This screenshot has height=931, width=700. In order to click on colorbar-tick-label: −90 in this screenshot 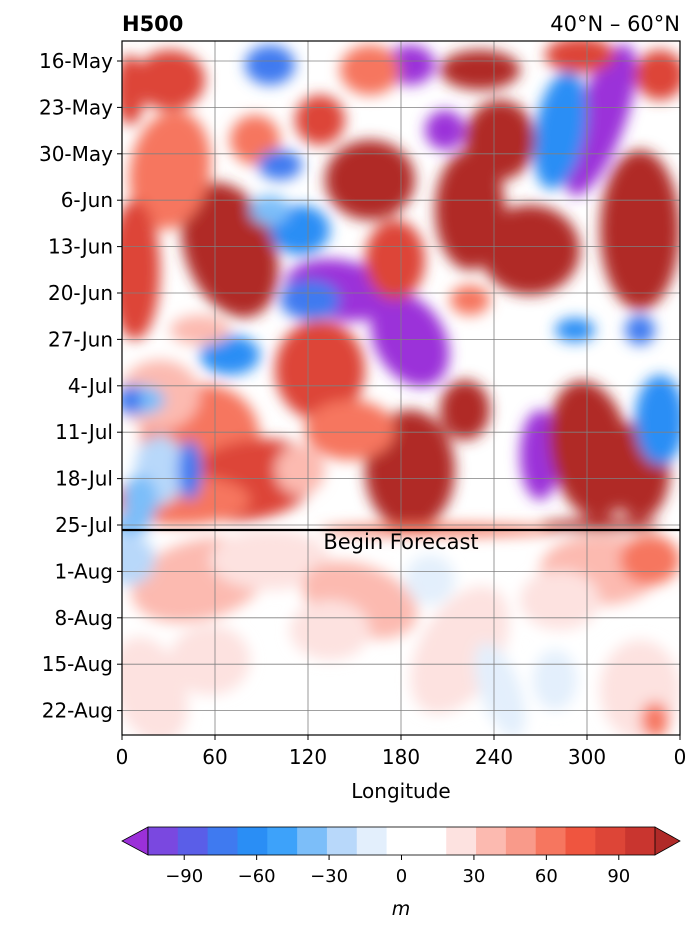, I will do `click(184, 876)`.